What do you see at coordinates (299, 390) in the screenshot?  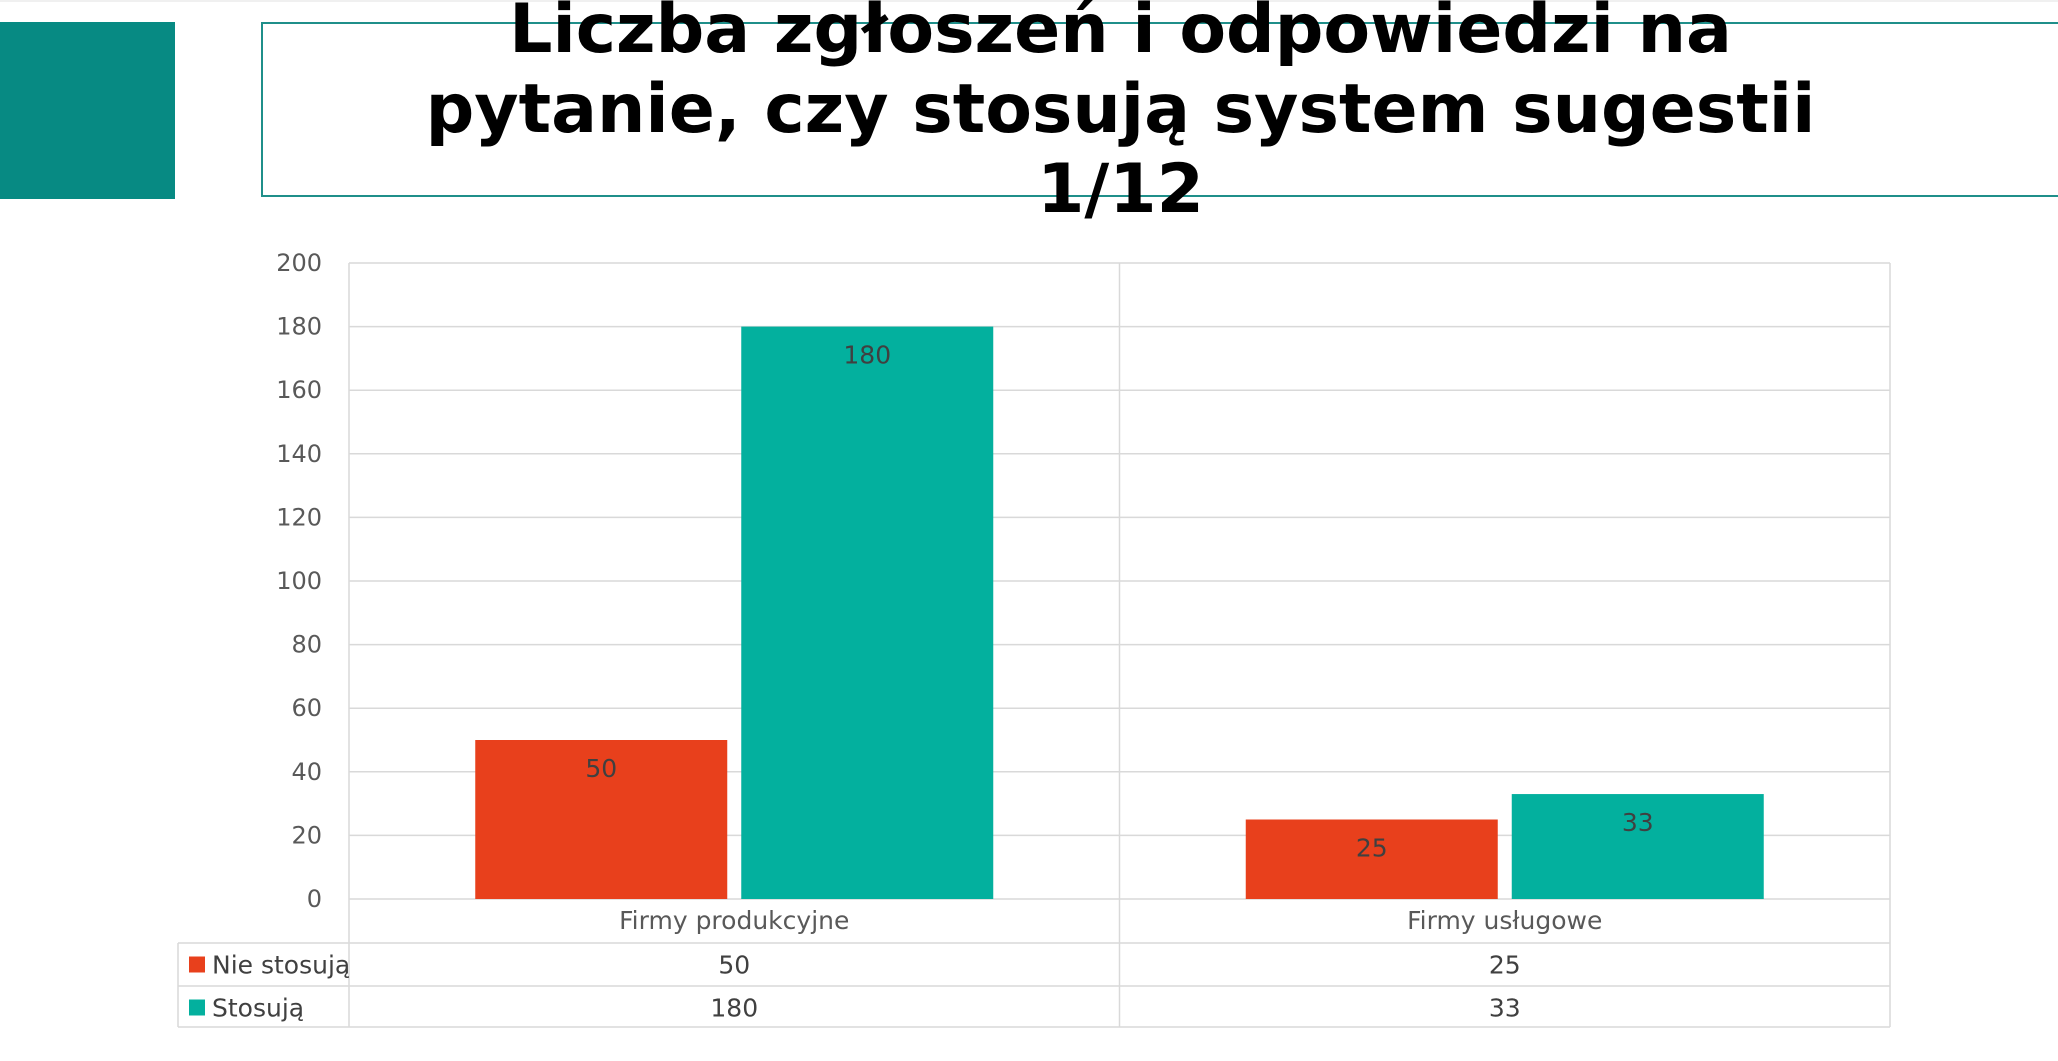 I see `y-tick-label: 160` at bounding box center [299, 390].